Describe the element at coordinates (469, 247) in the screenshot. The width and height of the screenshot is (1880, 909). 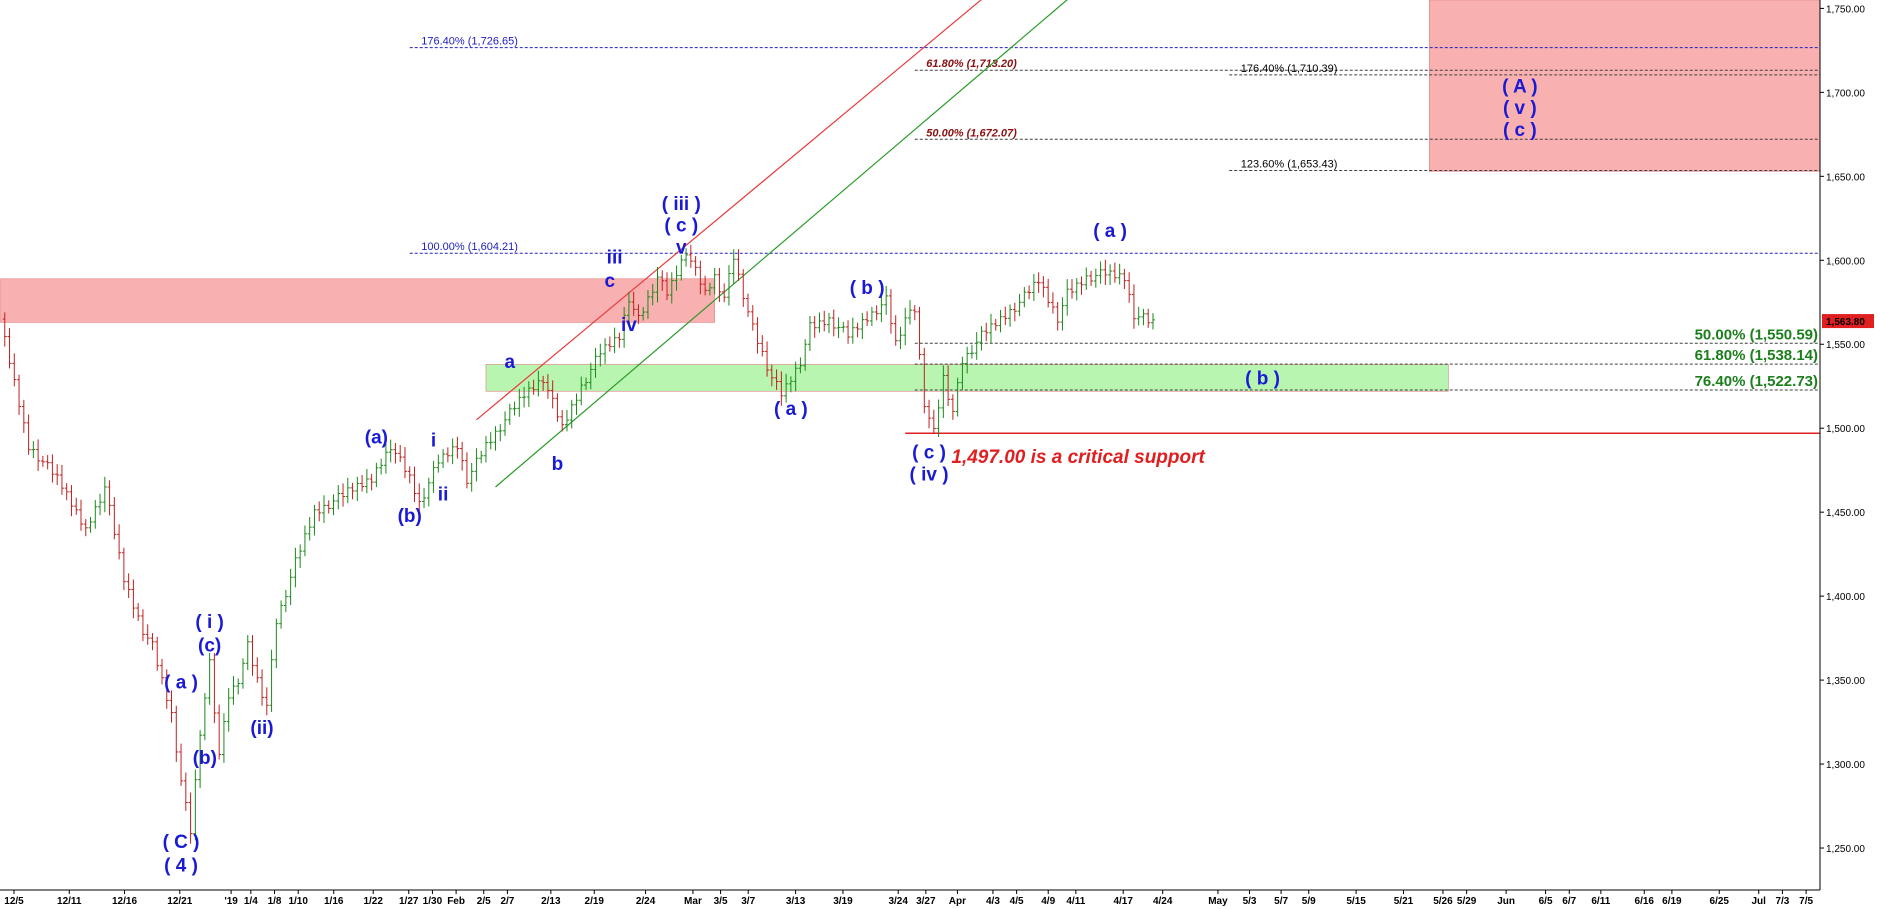
I see `fib-level-label: 100.00% (1,604.21)` at that location.